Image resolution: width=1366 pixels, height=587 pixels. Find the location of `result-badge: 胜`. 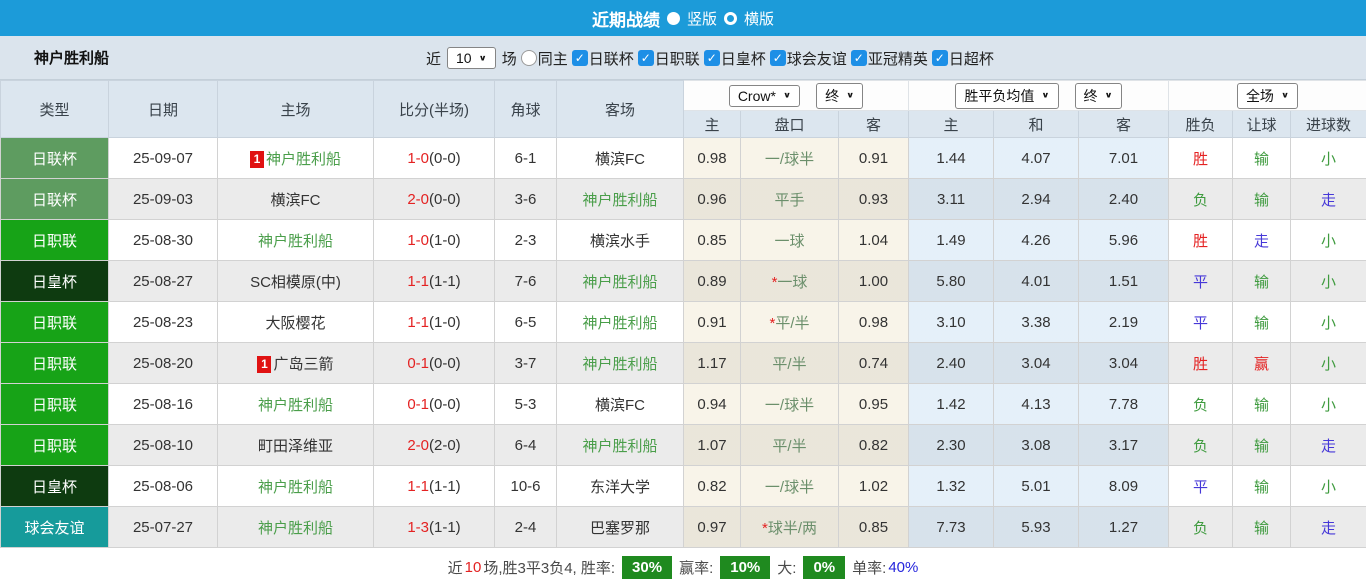

result-badge: 胜 is located at coordinates (1200, 240).